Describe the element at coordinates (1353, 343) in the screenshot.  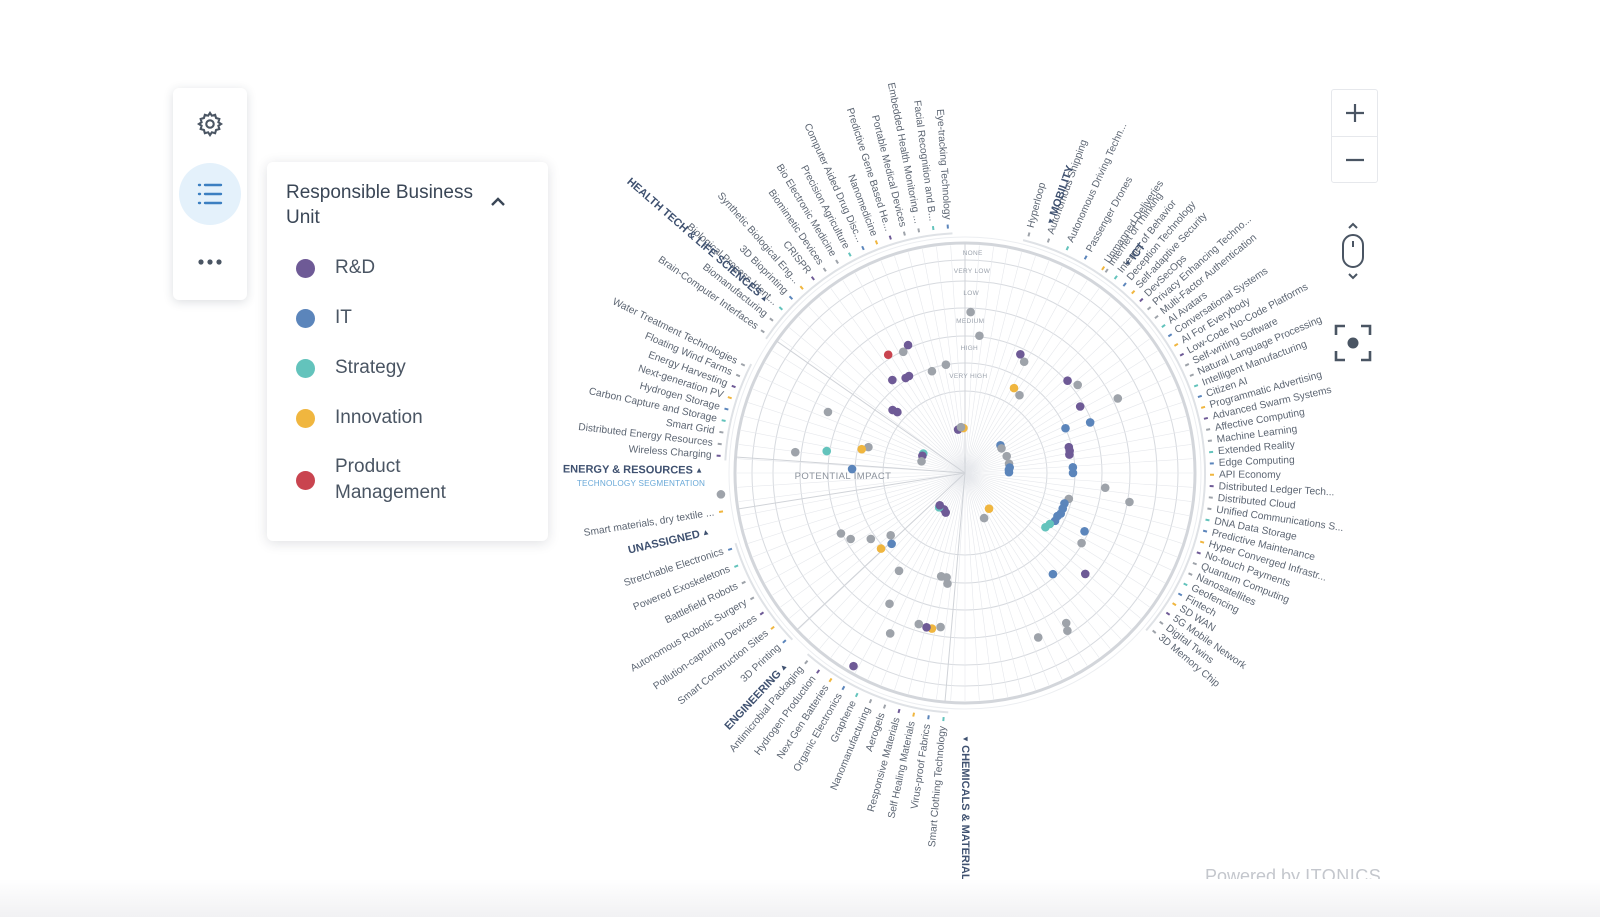
I see `focus-center-icon` at that location.